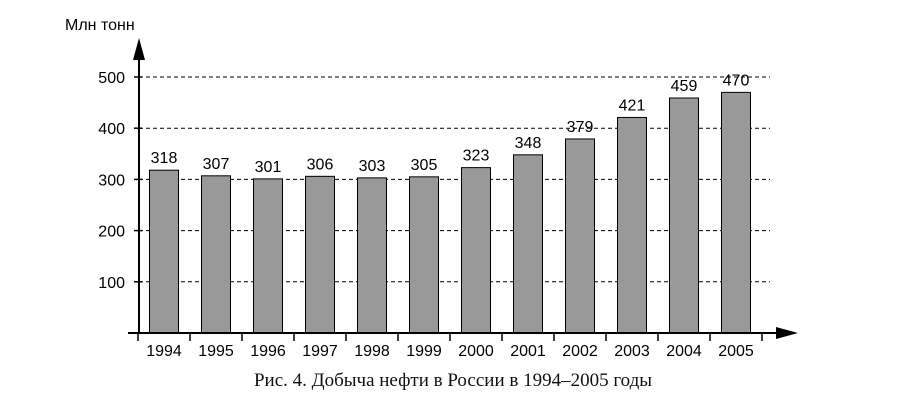 The width and height of the screenshot is (906, 420). I want to click on bar-value-label-1994: 318, so click(164, 158).